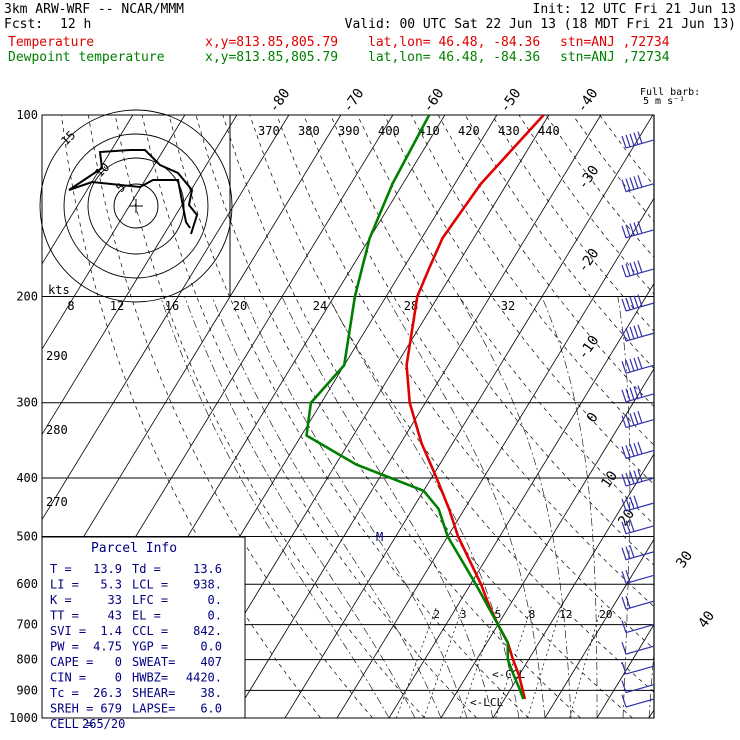 This screenshot has height=740, width=740. What do you see at coordinates (549, 131) in the screenshot?
I see `theta-label-440: 440` at bounding box center [549, 131].